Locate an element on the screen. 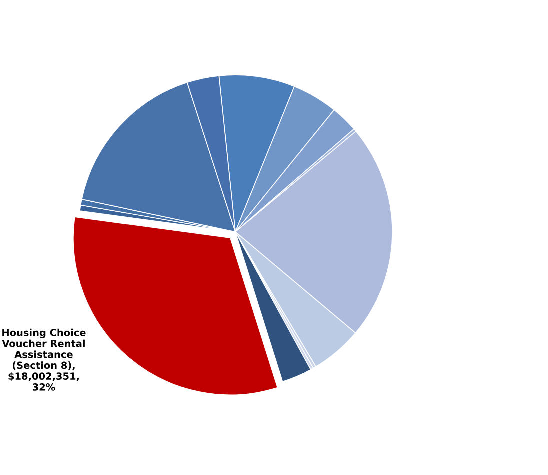 This screenshot has height=475, width=548. slice-label: Housing Choice Voucher Rental Assistance (Section 8), $18,002,351, 32% is located at coordinates (44, 359).